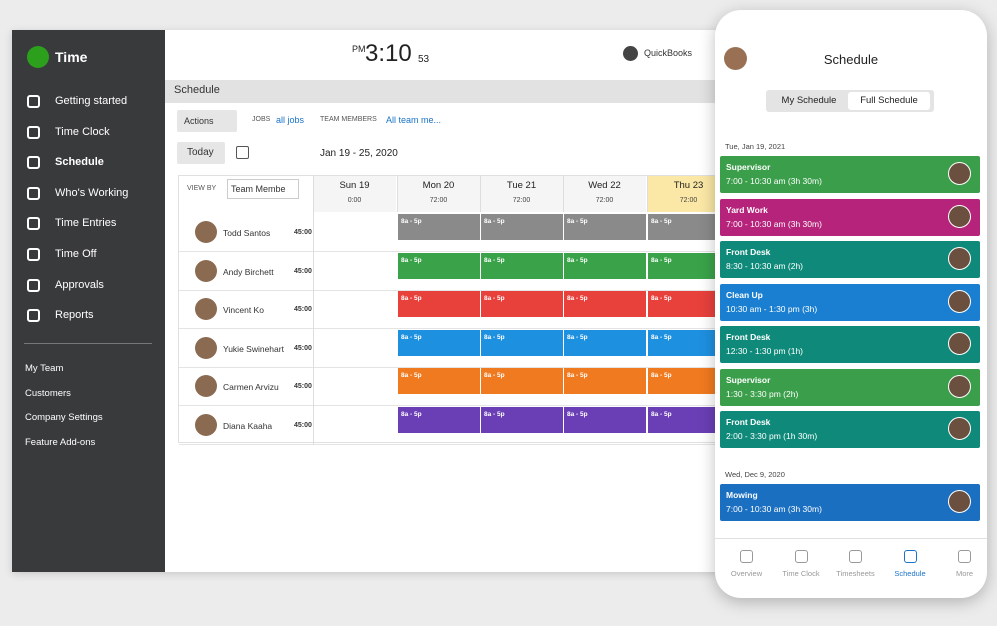 The height and width of the screenshot is (626, 997). Describe the element at coordinates (388, 53) in the screenshot. I see `clock-time: 3:10` at that location.